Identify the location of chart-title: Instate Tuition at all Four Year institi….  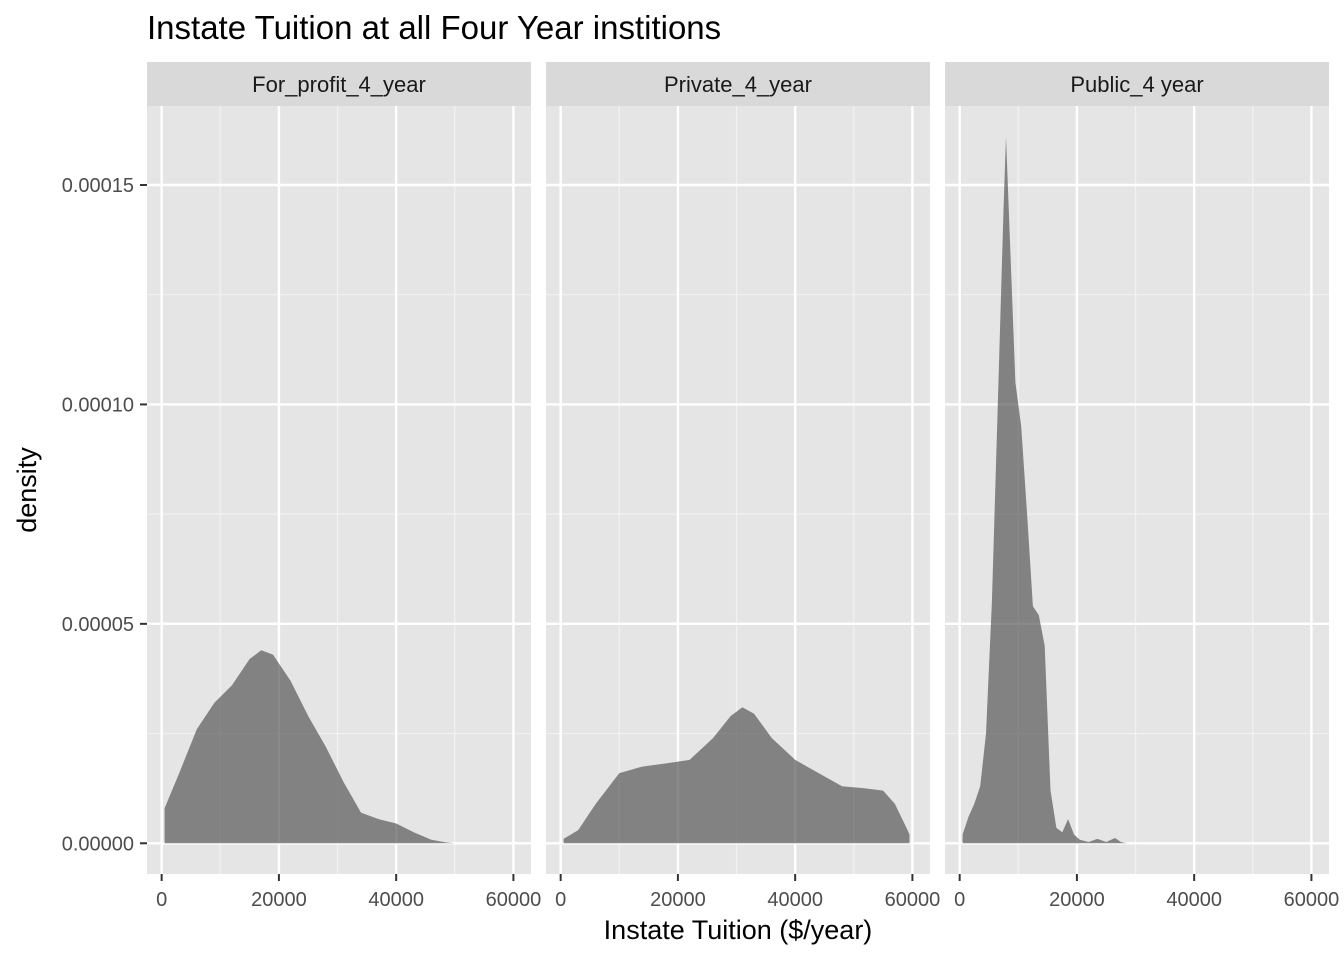
(434, 27).